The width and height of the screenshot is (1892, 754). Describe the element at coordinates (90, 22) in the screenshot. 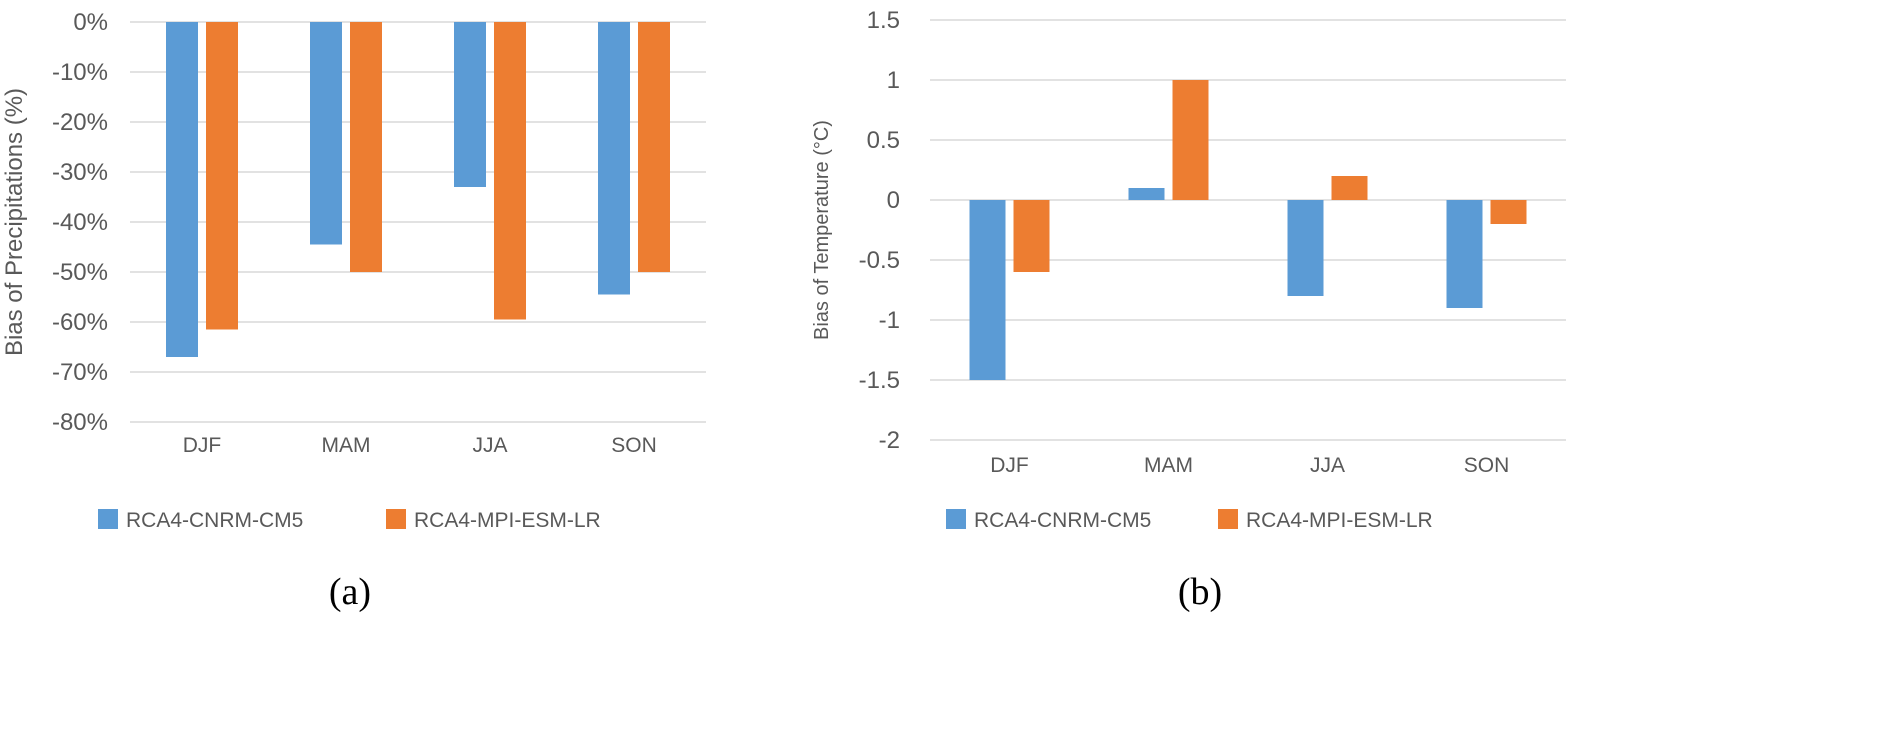

I see `y-tick-label: 0%` at that location.